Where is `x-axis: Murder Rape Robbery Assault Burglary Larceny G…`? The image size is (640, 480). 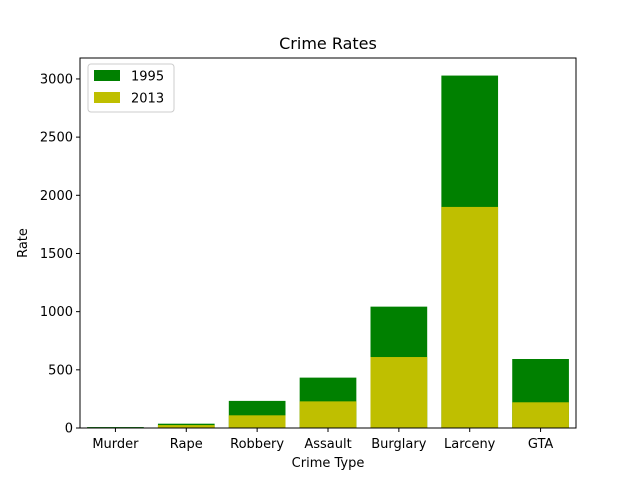 x-axis: Murder Rape Robbery Assault Burglary Larceny G… is located at coordinates (322, 440).